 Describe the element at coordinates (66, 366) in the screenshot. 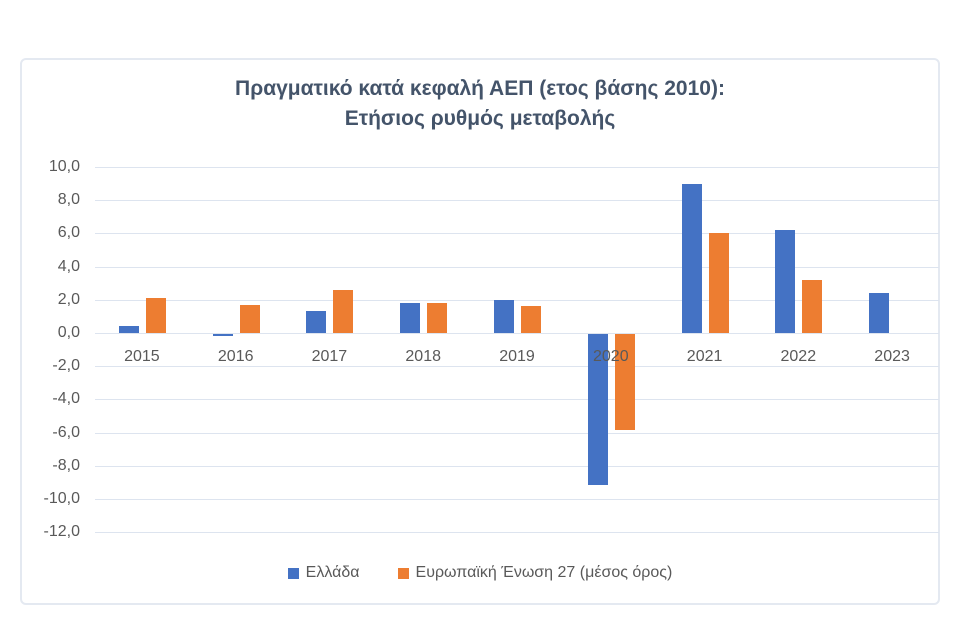

I see `y-axis-tick-label: -2,0` at that location.